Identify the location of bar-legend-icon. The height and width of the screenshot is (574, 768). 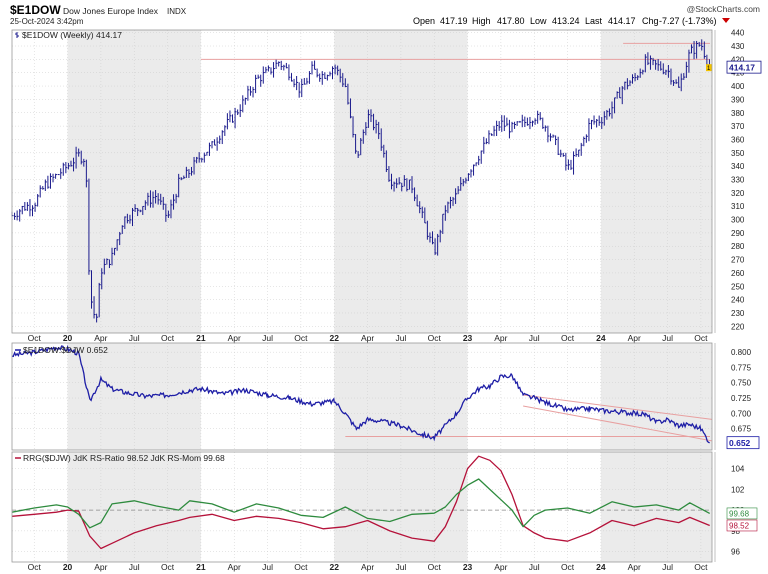
(17, 35).